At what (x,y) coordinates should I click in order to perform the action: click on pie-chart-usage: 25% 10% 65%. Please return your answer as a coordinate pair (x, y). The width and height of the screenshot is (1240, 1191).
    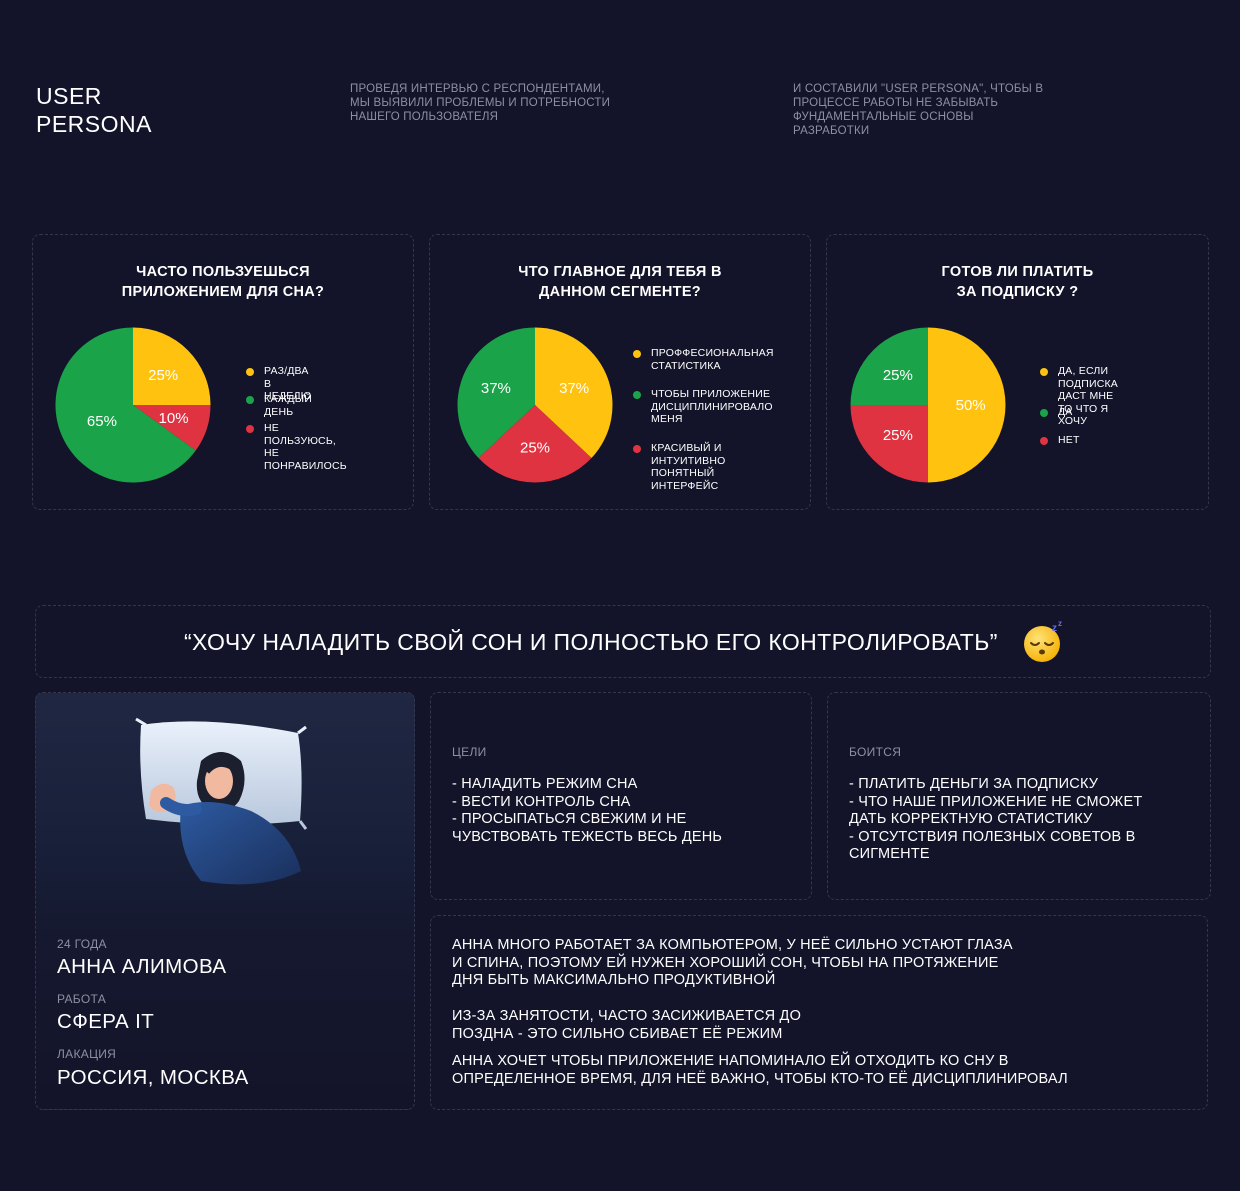
    Looking at the image, I should click on (133, 405).